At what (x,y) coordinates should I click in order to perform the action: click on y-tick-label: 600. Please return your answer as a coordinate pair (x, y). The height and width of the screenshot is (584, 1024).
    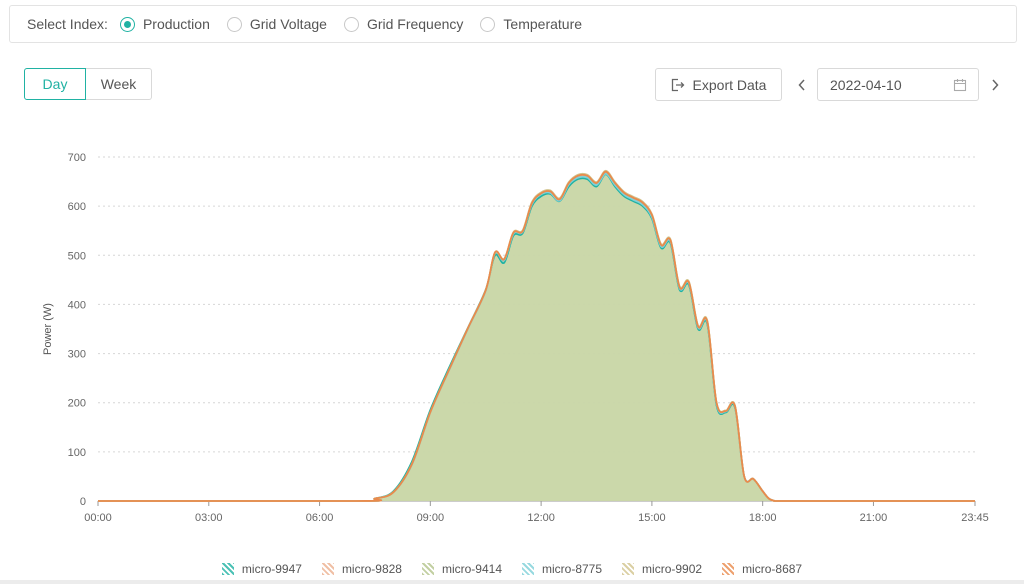
    Looking at the image, I should click on (77, 207).